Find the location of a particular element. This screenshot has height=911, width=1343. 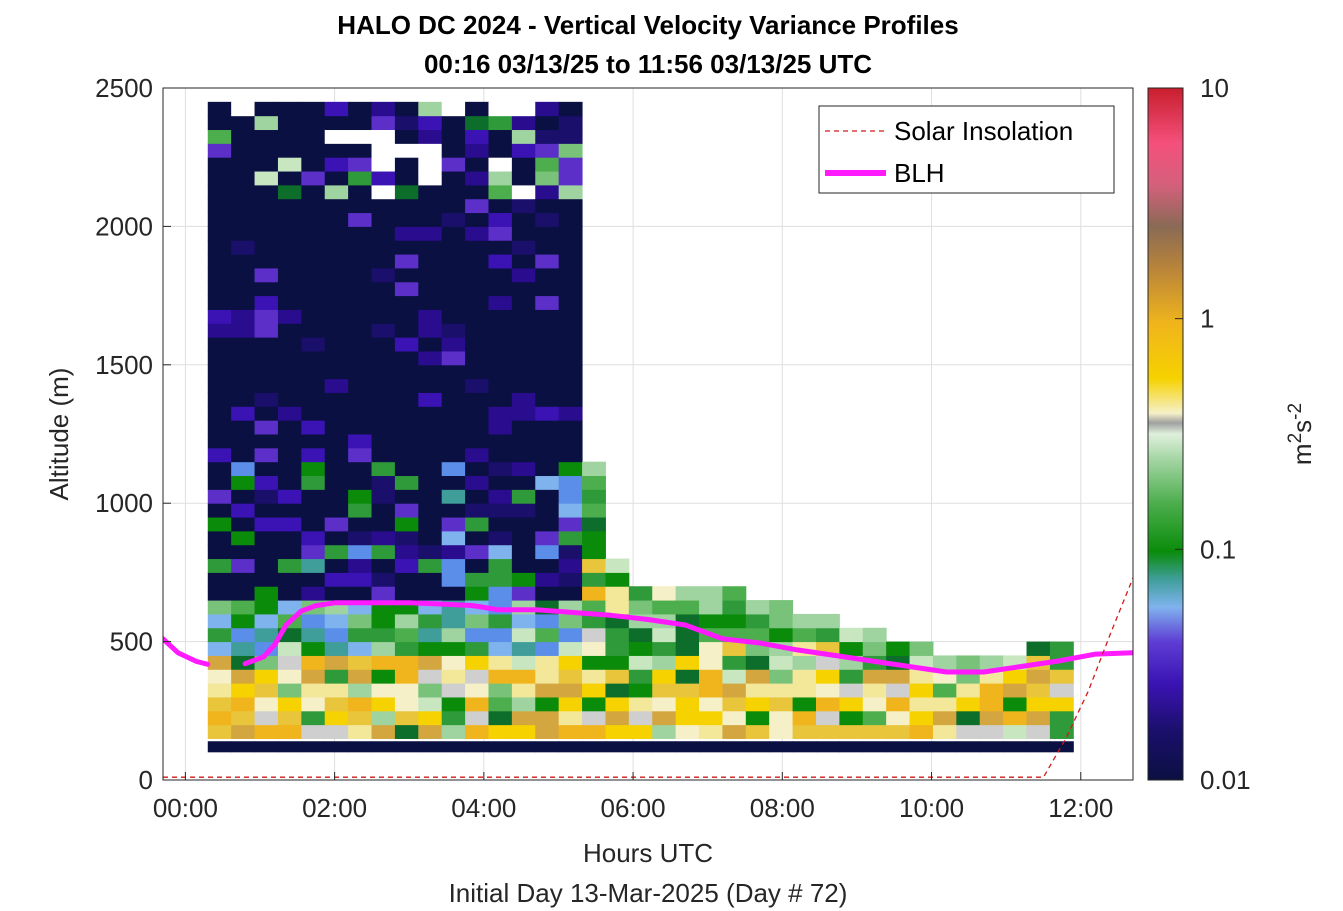

x-tick-label: 10:00 is located at coordinates (931, 808).